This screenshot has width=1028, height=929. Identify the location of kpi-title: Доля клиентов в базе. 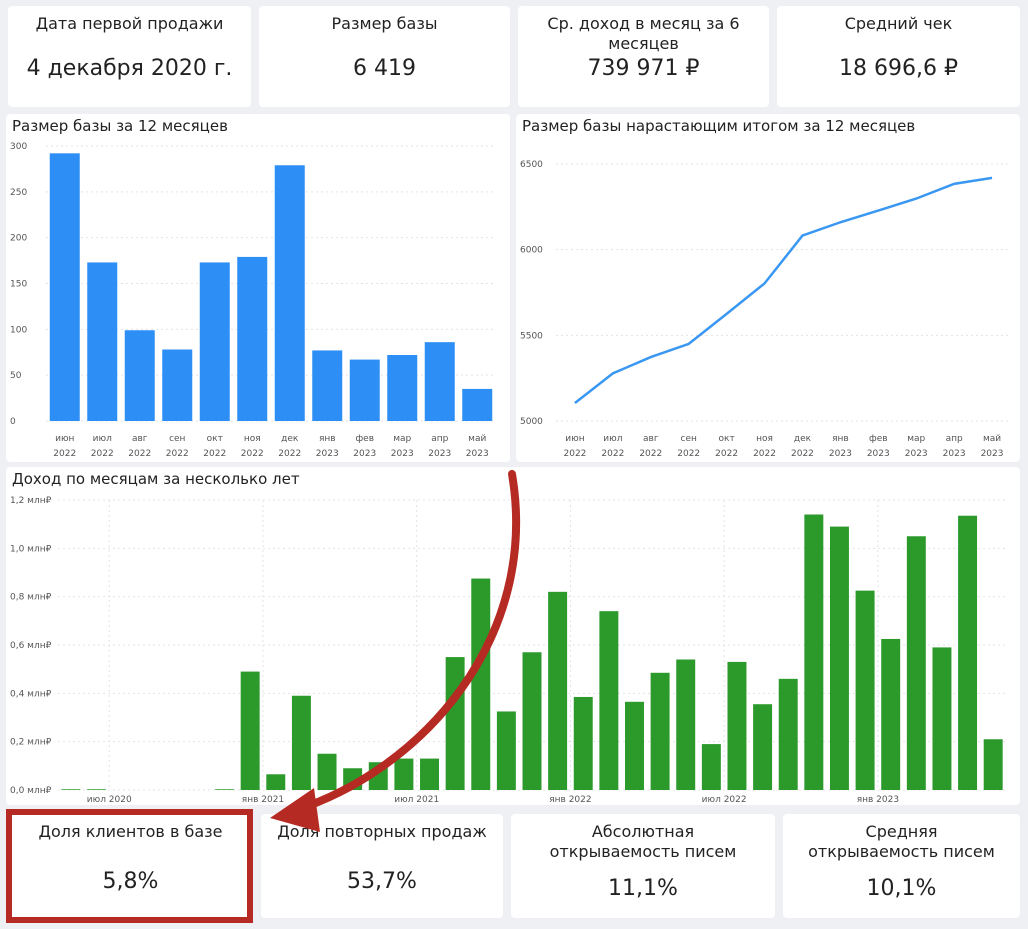
(130, 831).